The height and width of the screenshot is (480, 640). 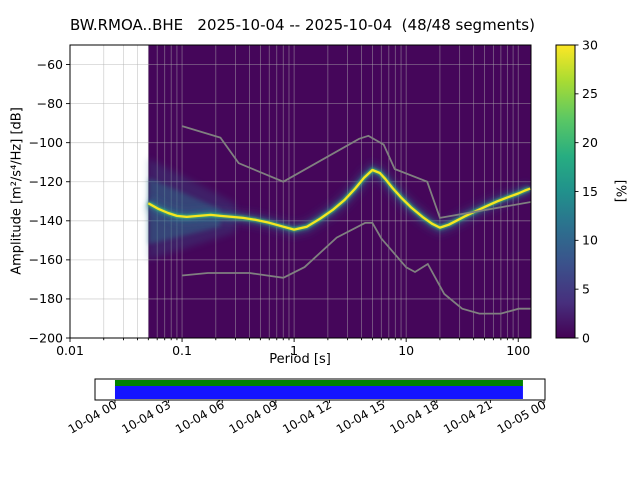 I want to click on timeline-tick-label: 10-04 03, so click(x=146, y=416).